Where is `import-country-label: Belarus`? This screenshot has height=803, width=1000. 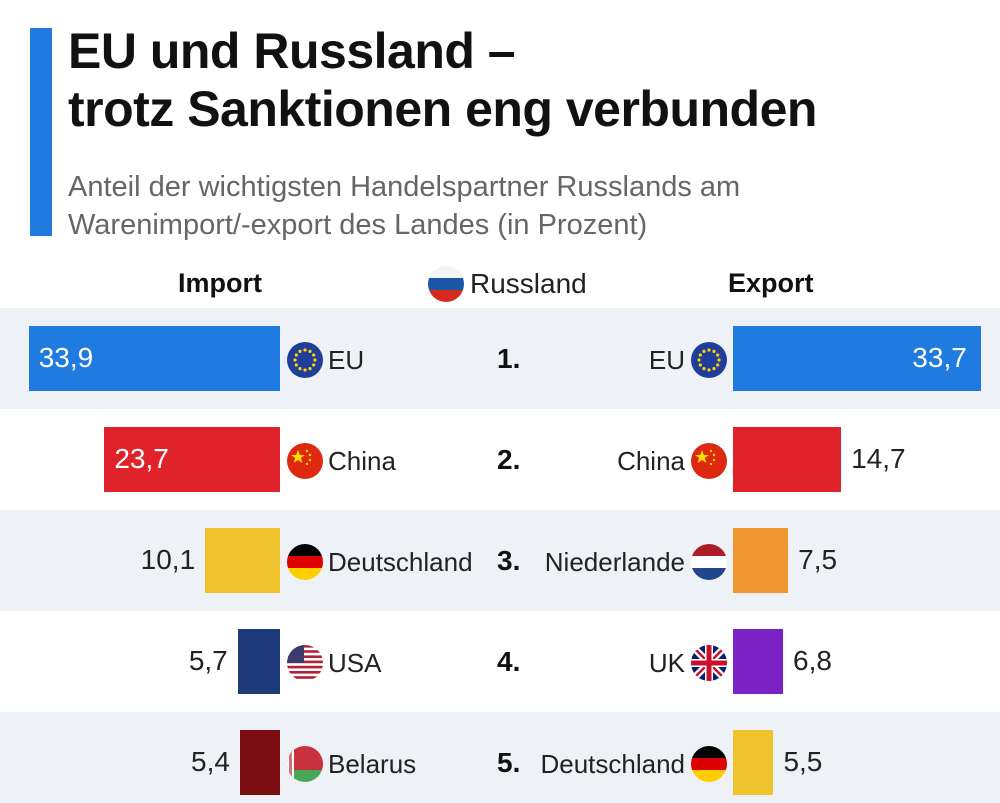
import-country-label: Belarus is located at coordinates (372, 764).